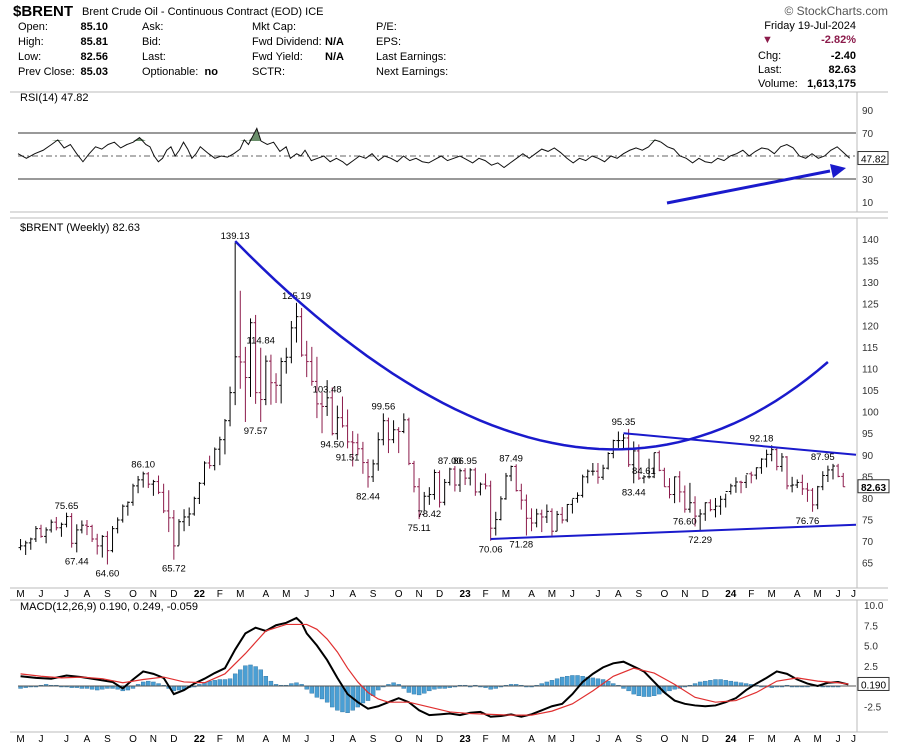 This screenshot has width=900, height=746. What do you see at coordinates (429, 514) in the screenshot?
I see `price-annotation: 78.42` at bounding box center [429, 514].